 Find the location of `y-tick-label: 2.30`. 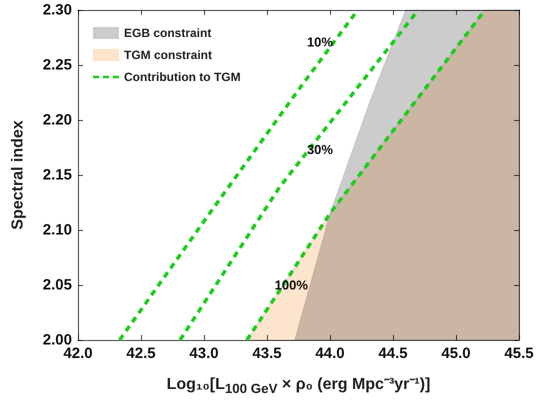

y-tick-label: 2.30 is located at coordinates (57, 10).